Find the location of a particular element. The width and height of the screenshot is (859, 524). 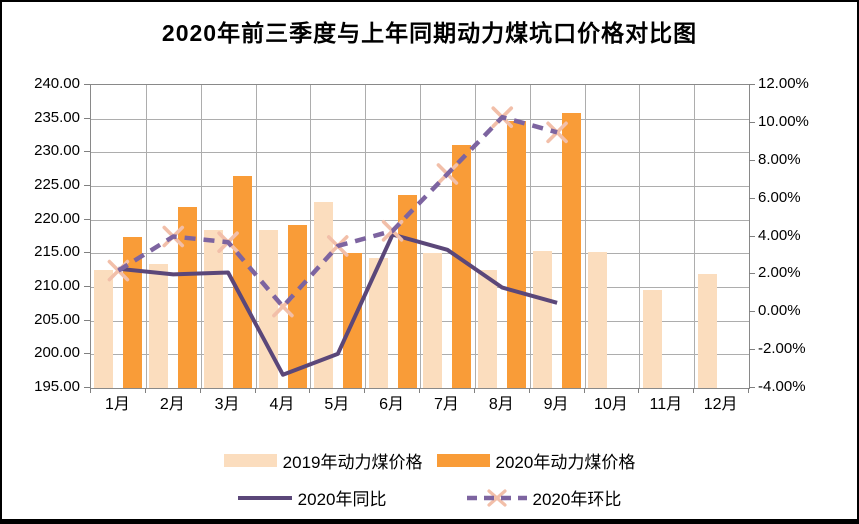

y-left-tick-label: 215.00 is located at coordinates (57, 252).